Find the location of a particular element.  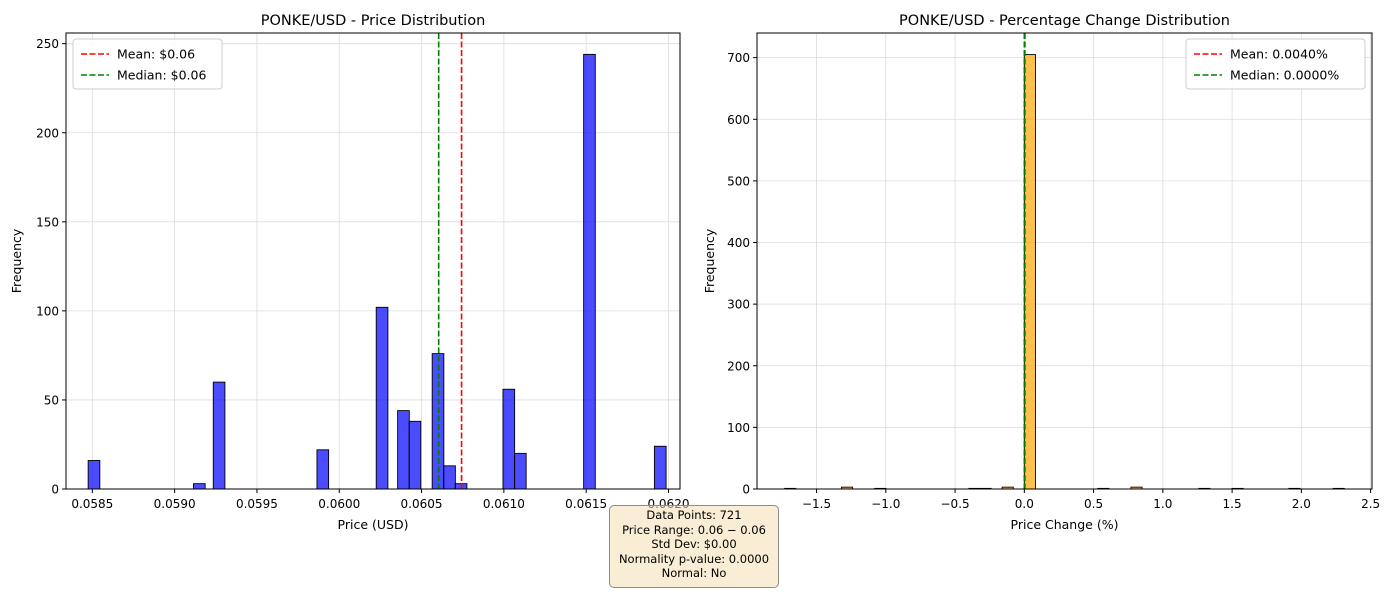

y-tick-label: 600 is located at coordinates (738, 120).